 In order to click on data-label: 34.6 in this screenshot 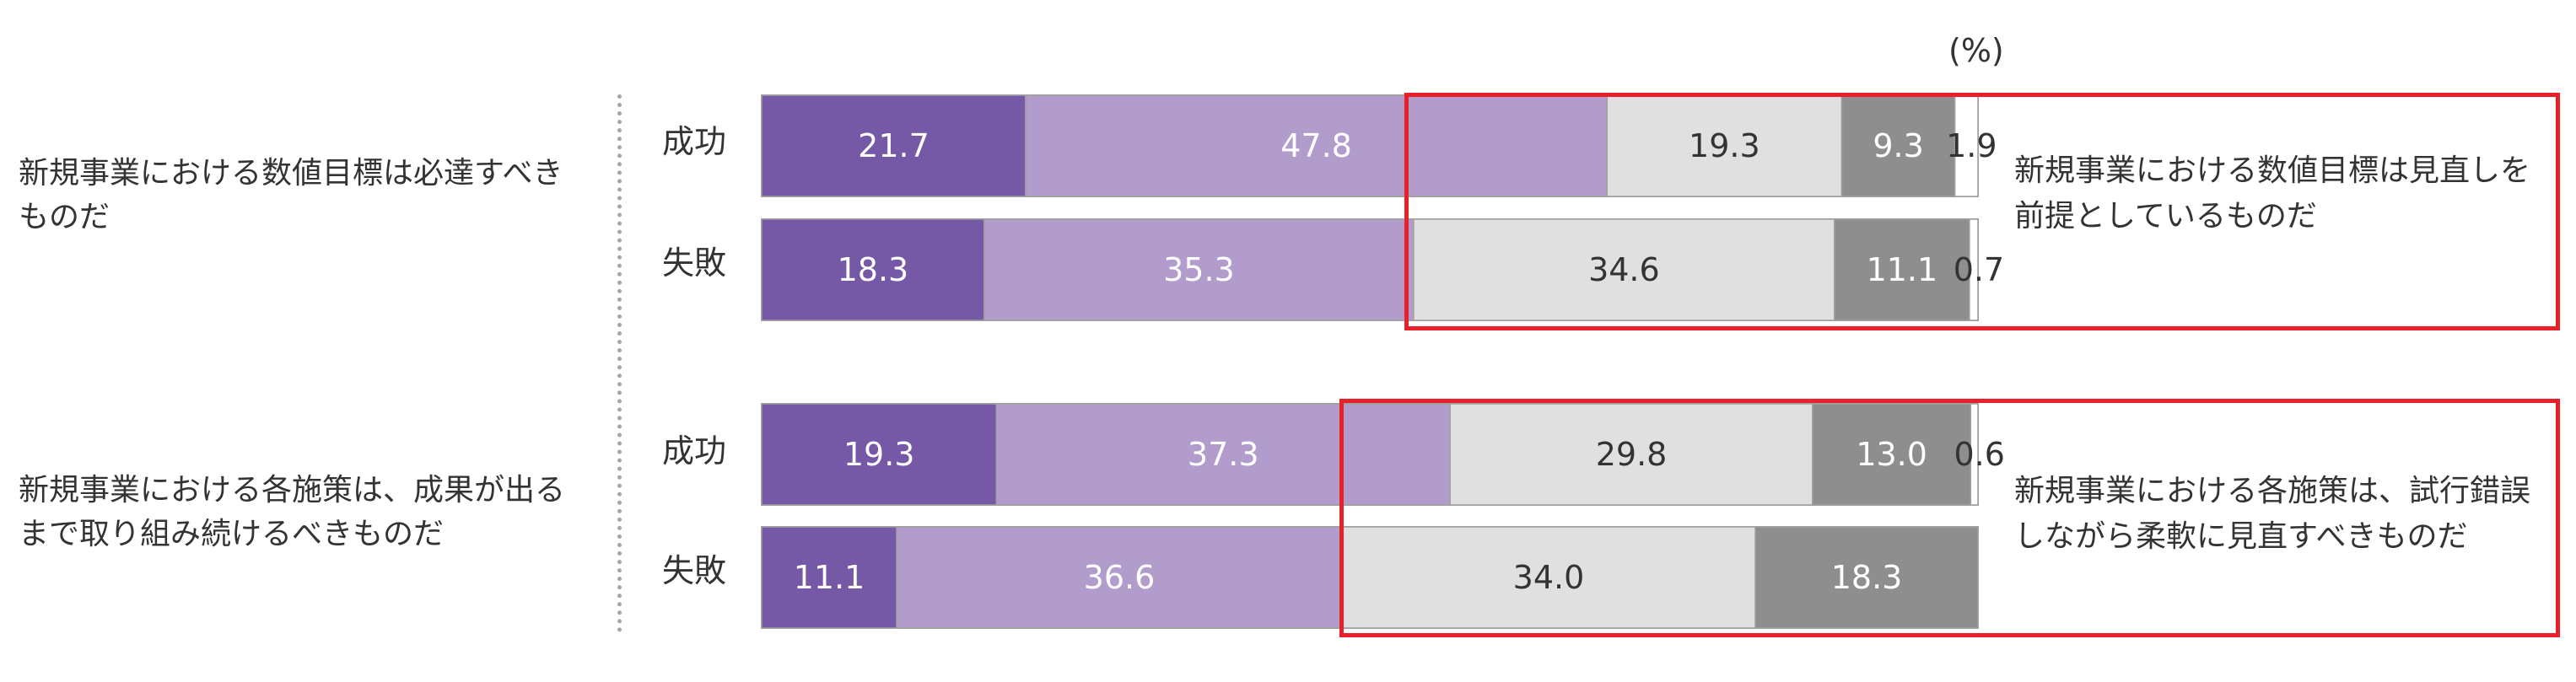, I will do `click(1624, 269)`.